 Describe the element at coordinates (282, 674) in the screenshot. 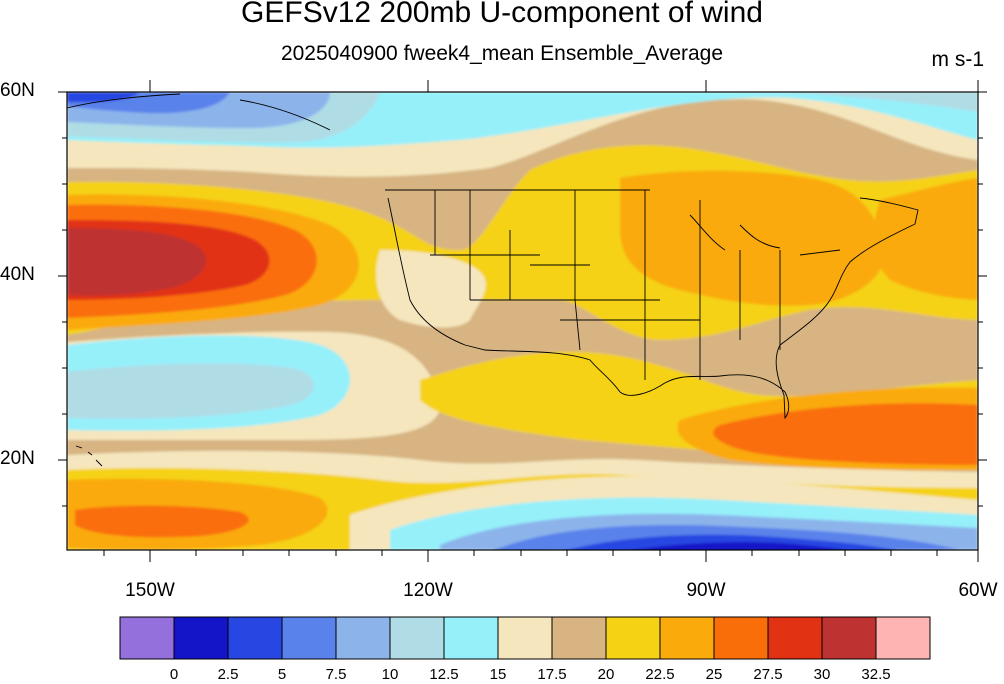

I see `colorbar-label: 5` at that location.